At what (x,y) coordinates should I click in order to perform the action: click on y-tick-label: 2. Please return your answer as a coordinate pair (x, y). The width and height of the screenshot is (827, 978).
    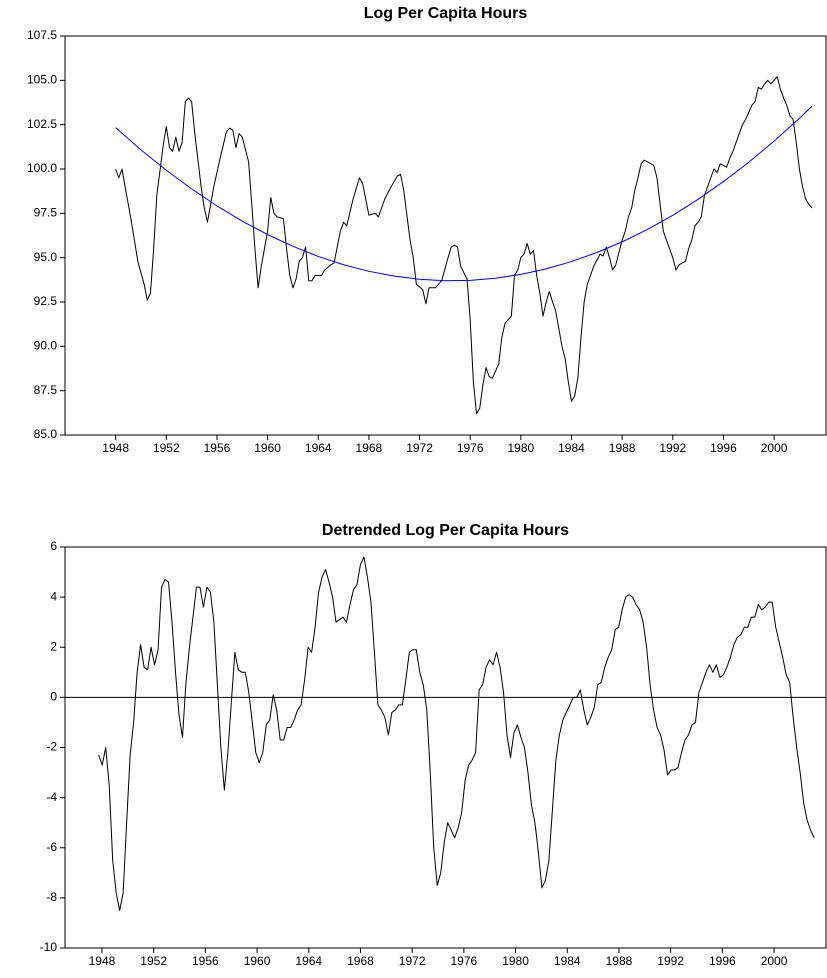
    Looking at the image, I should click on (53, 646).